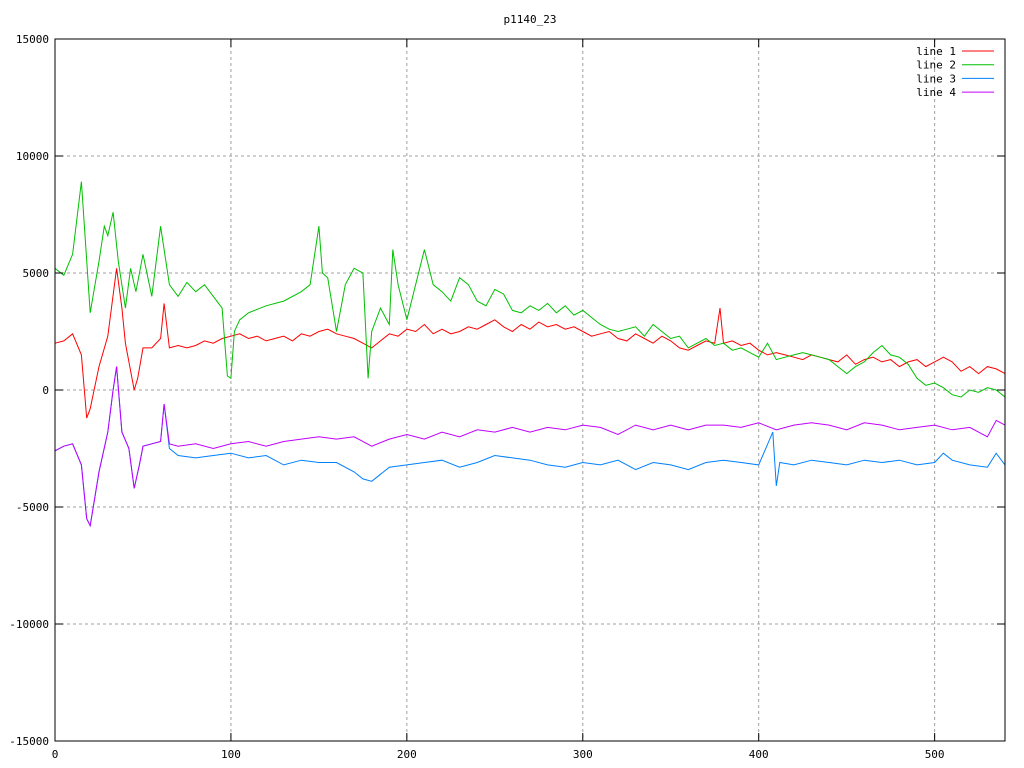 The height and width of the screenshot is (768, 1024). What do you see at coordinates (407, 754) in the screenshot?
I see `x-tick-label: 200` at bounding box center [407, 754].